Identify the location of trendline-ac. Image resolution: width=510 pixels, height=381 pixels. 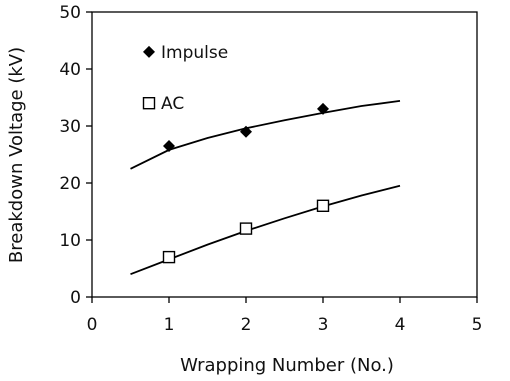
(265, 230).